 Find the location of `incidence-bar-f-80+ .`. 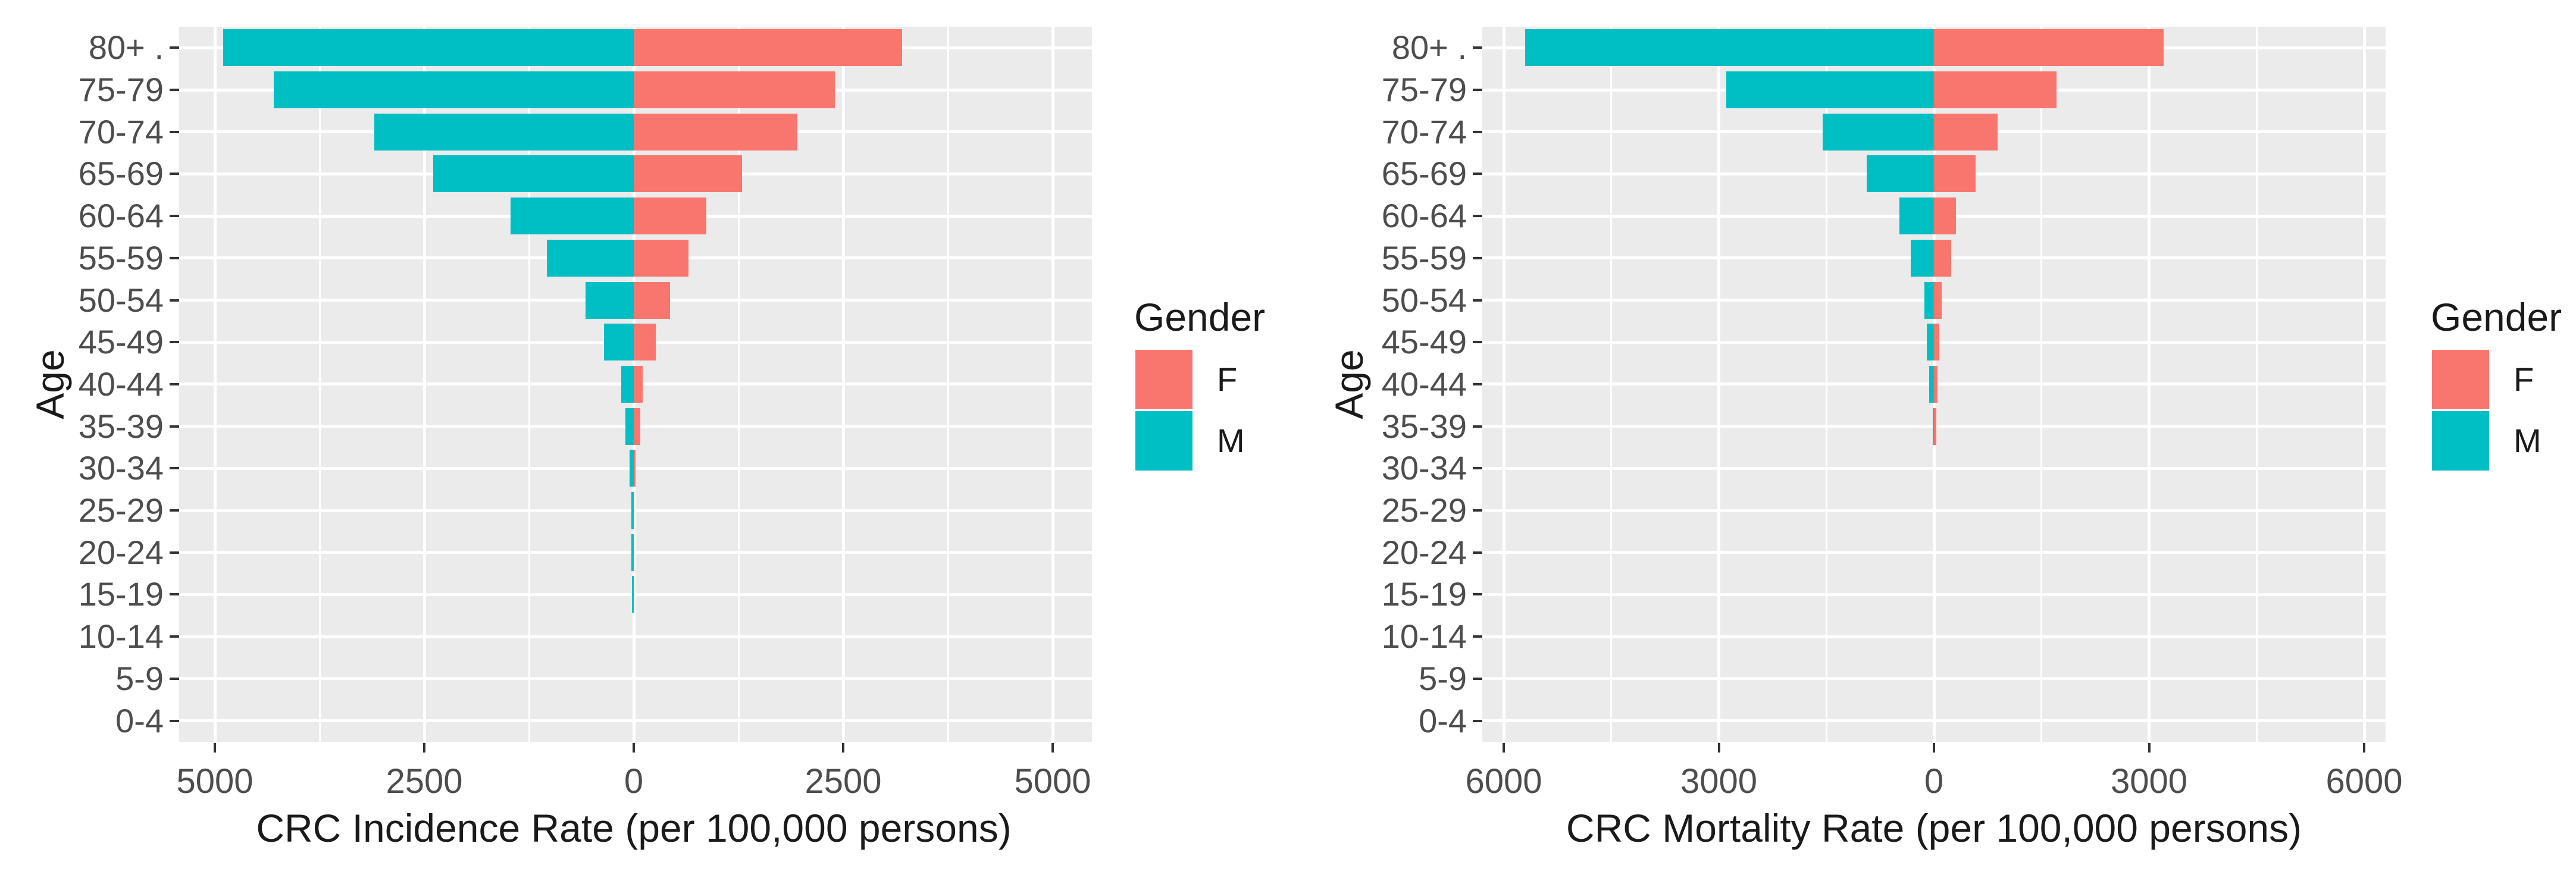

incidence-bar-f-80+ . is located at coordinates (768, 48).